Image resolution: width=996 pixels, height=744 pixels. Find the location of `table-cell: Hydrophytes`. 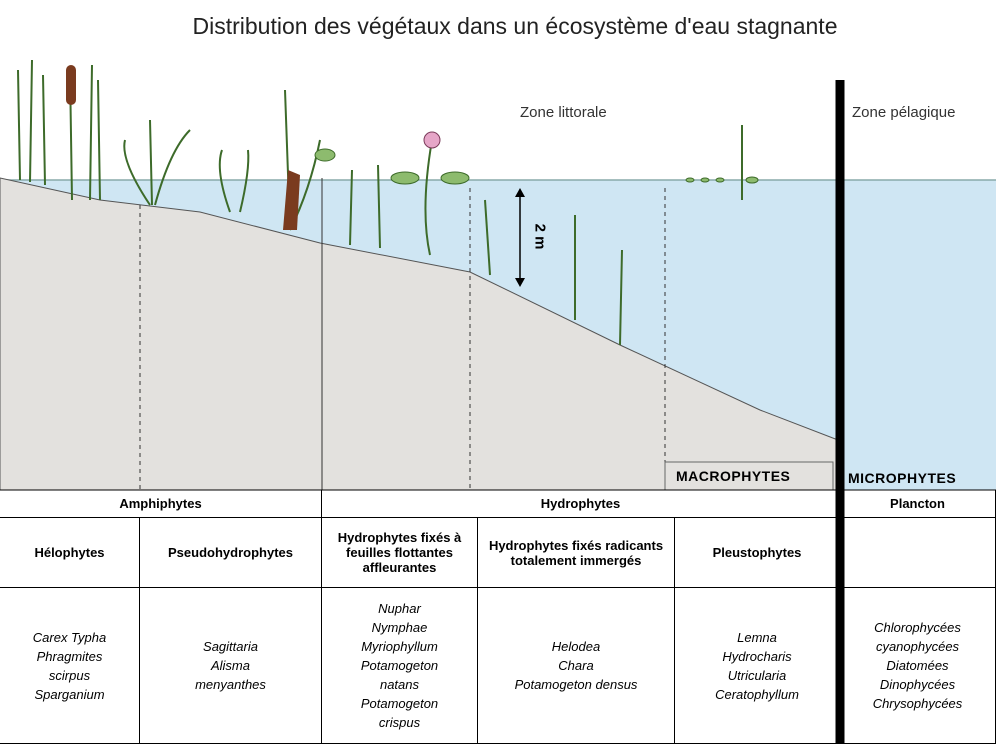

table-cell: Hydrophytes is located at coordinates (581, 504).